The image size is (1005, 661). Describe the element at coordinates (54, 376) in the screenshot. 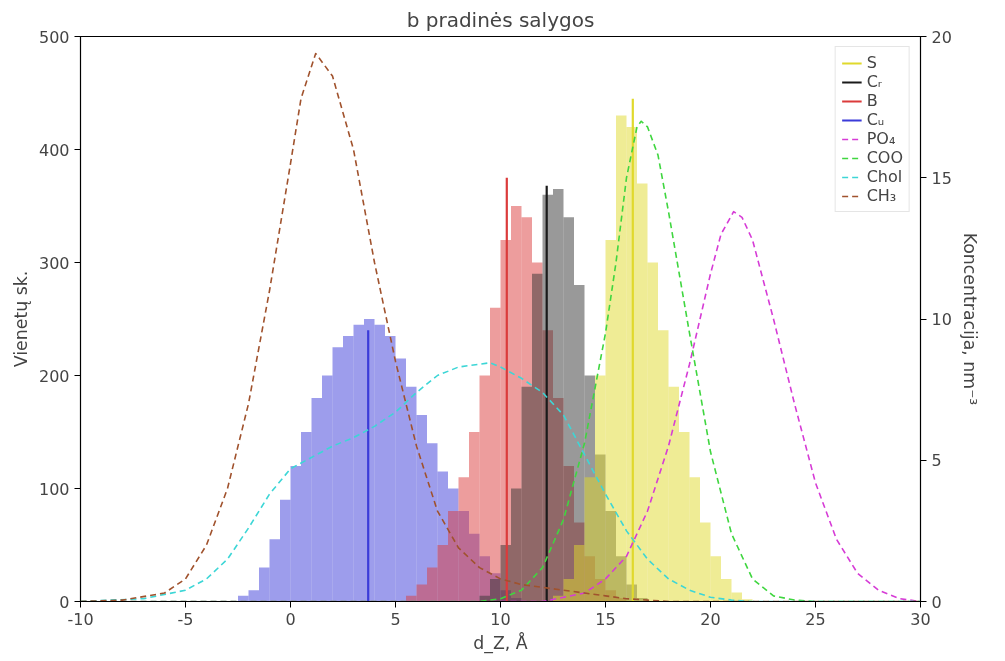

I see `y-tick-label: 200` at that location.